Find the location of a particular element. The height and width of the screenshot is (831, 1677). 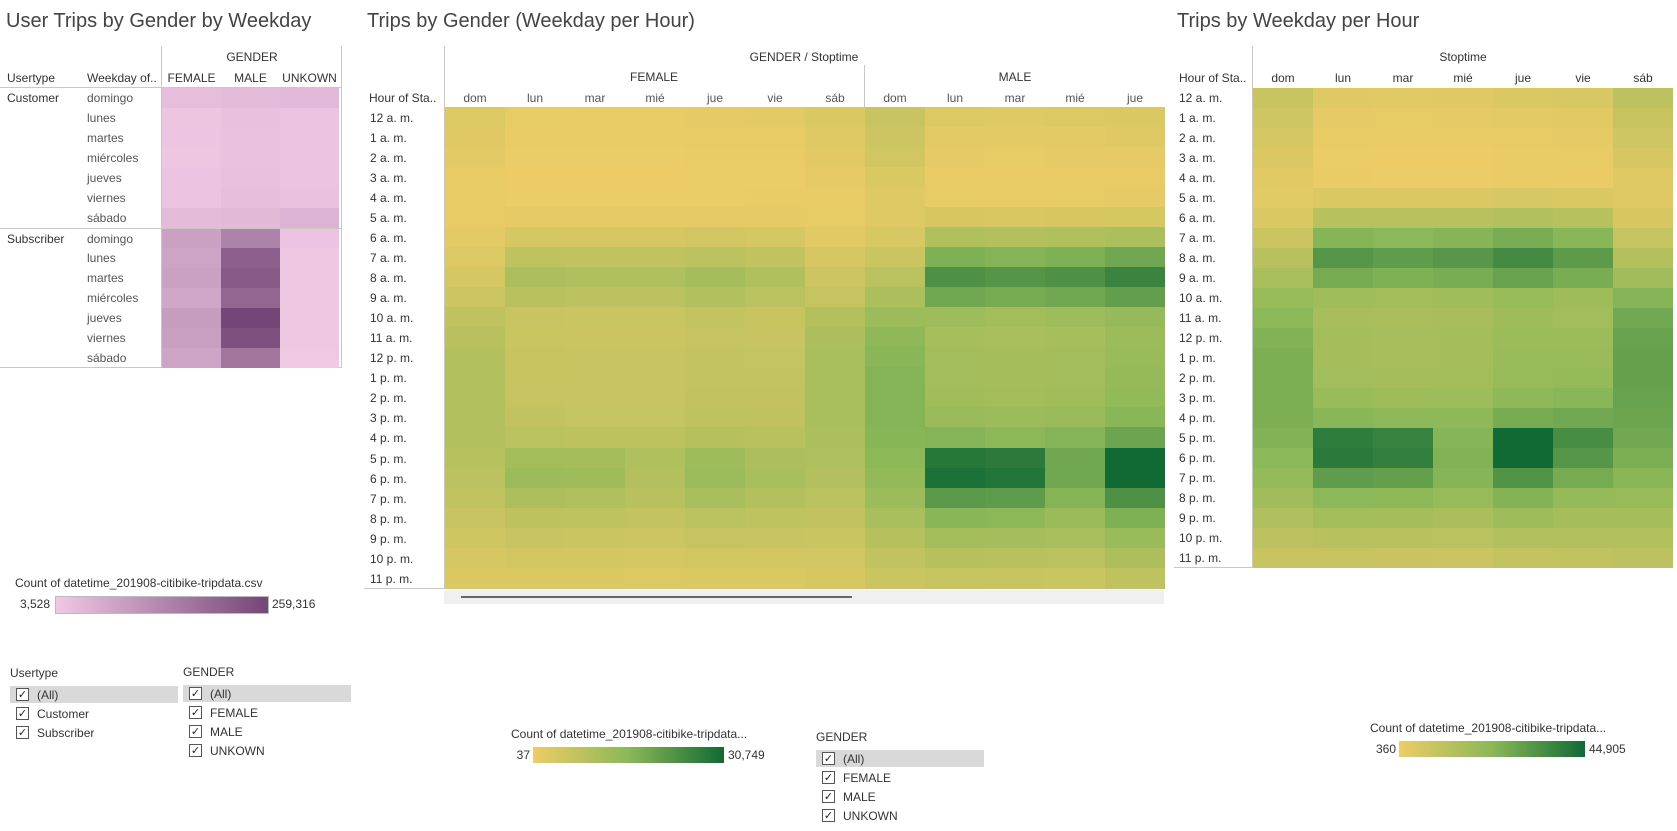

left-chart-title: User Trips by Gender by Weekday is located at coordinates (159, 21).